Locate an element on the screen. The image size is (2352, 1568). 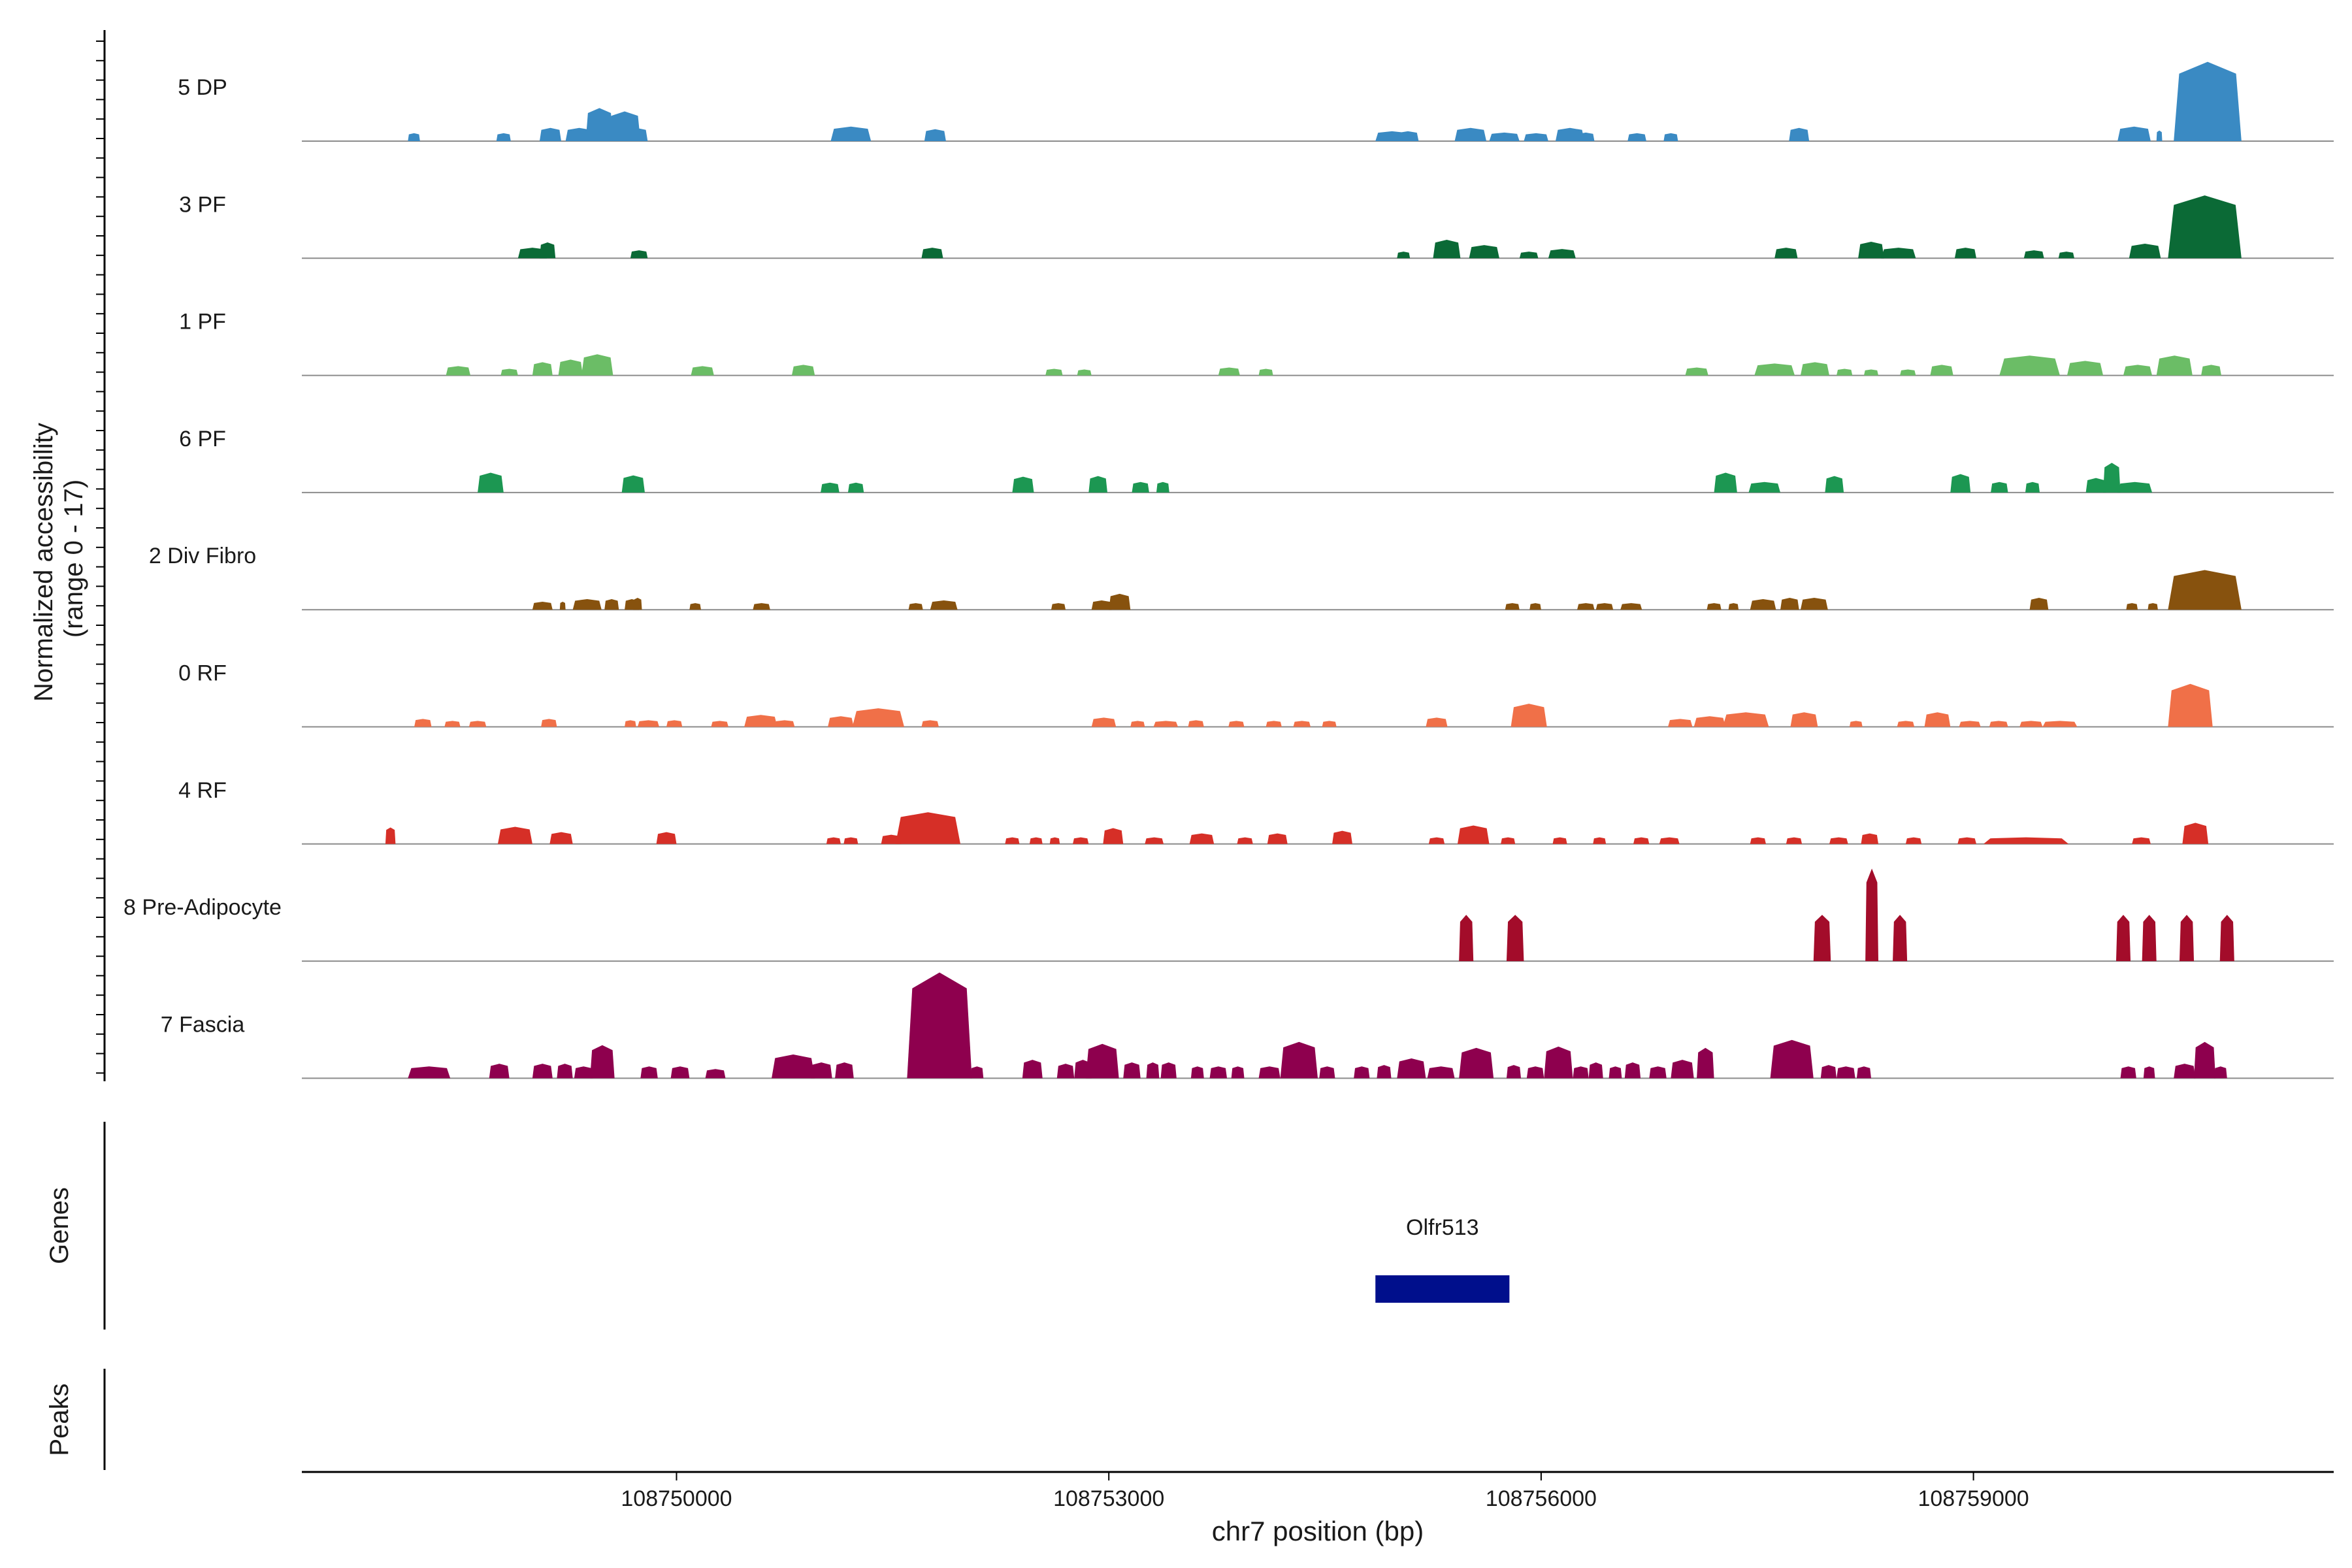
track-label: 4 RF is located at coordinates (202, 790).